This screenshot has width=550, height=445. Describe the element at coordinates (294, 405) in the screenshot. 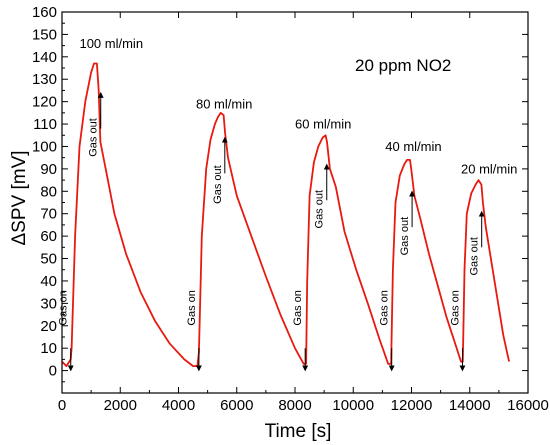

I see `x-tick-label: 8000` at that location.